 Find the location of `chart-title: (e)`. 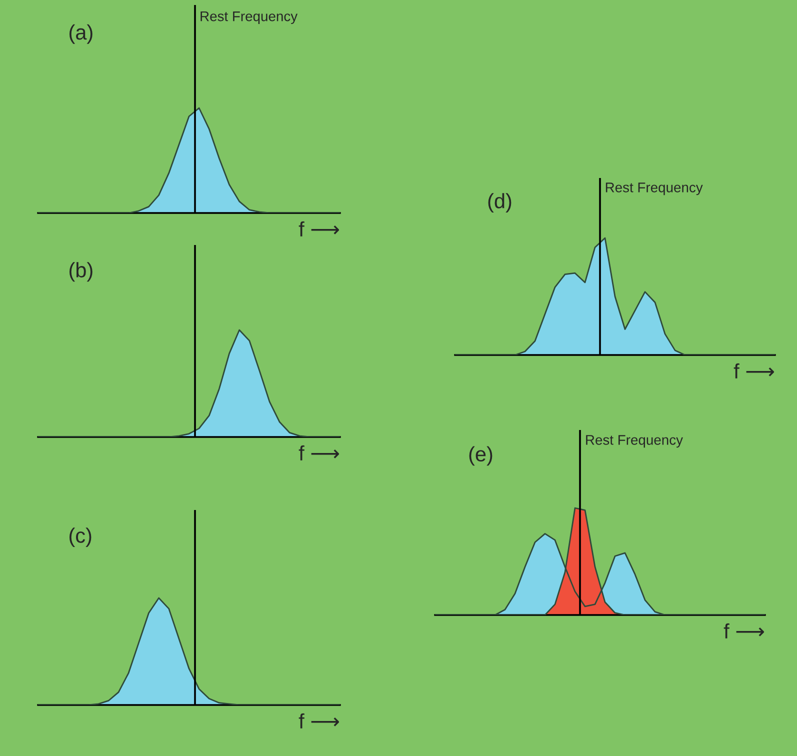

chart-title: (e) is located at coordinates (480, 456).